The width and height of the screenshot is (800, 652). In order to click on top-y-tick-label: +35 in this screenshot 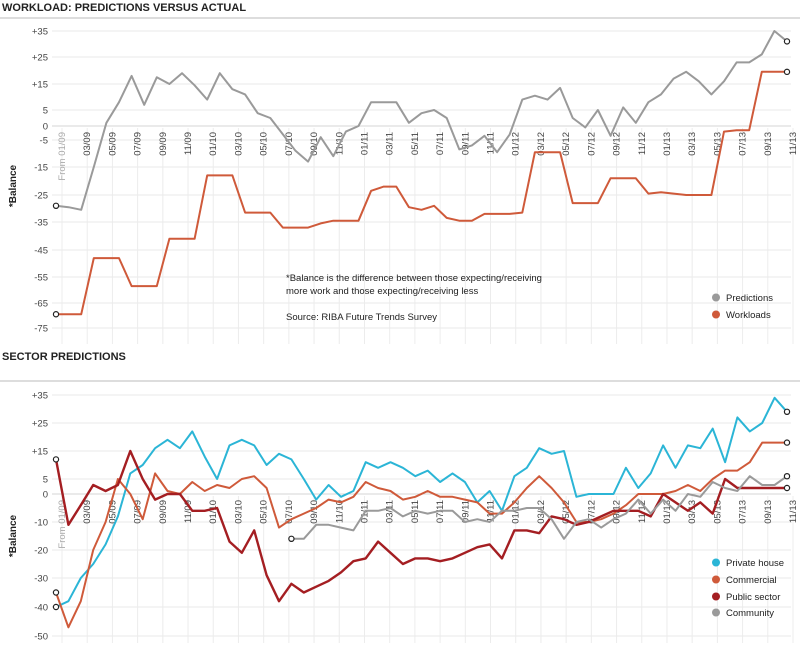, I will do `click(40, 32)`.